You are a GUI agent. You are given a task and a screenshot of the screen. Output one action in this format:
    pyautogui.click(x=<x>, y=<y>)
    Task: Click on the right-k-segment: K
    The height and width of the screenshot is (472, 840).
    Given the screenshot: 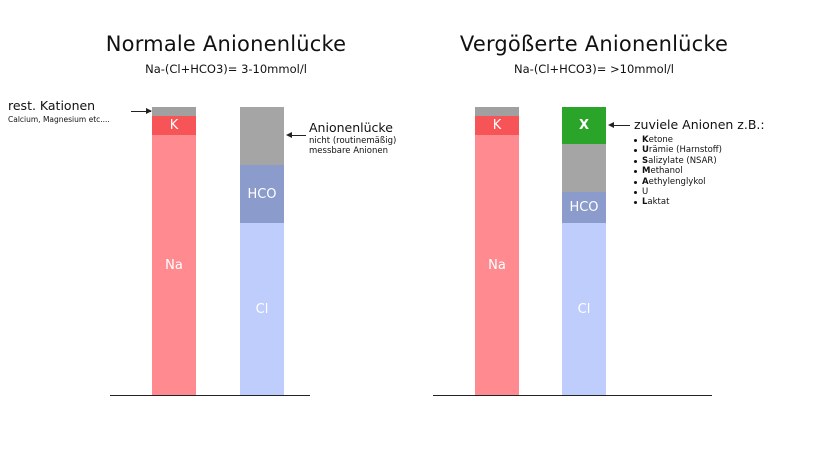 What is the action you would take?
    pyautogui.click(x=497, y=125)
    